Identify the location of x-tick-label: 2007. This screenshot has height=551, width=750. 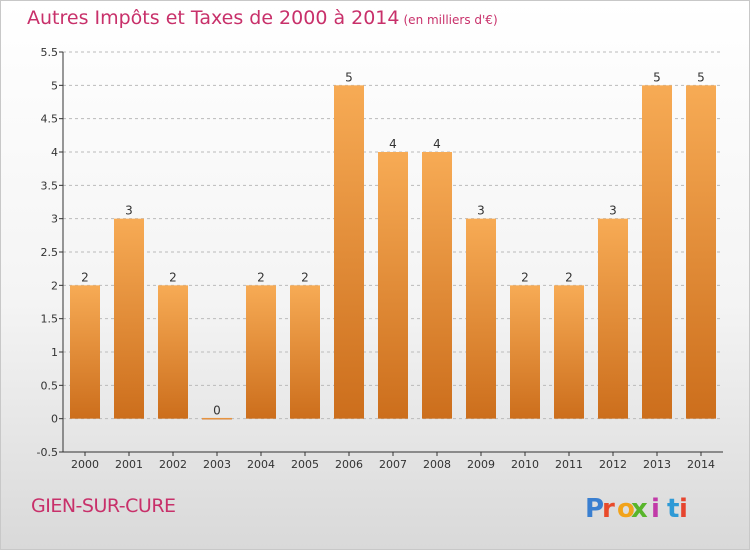
(393, 464).